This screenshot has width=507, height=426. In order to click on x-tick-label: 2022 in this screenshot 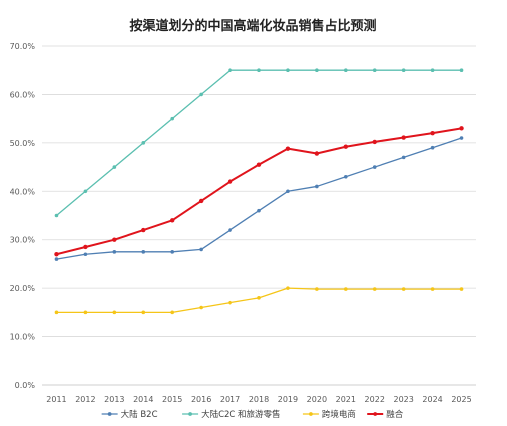, I will do `click(375, 399)`.